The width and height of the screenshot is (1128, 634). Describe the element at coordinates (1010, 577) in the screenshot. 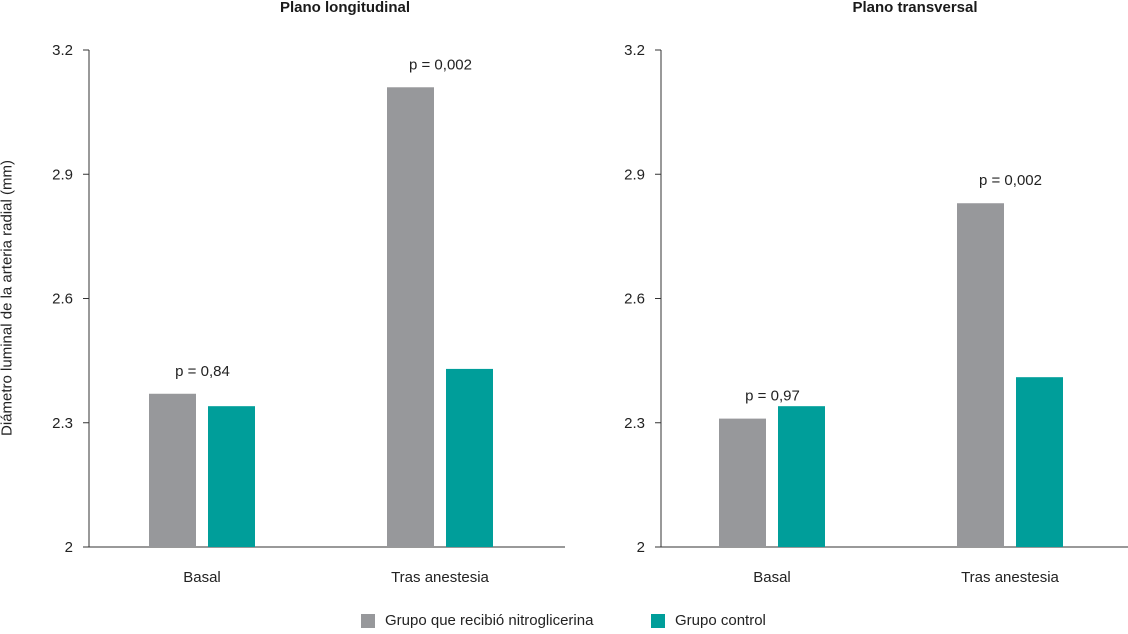

I see `x-category-label-transversal-1: Tras anestesia` at that location.